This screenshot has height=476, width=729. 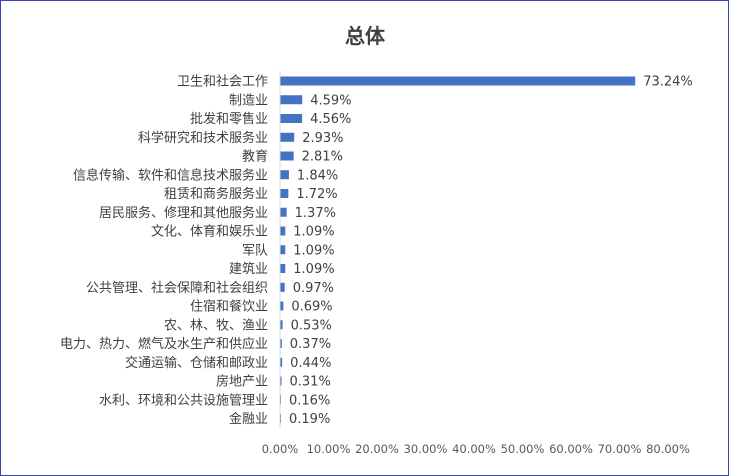 I want to click on x-tick-label: 10.00%, so click(x=329, y=449).